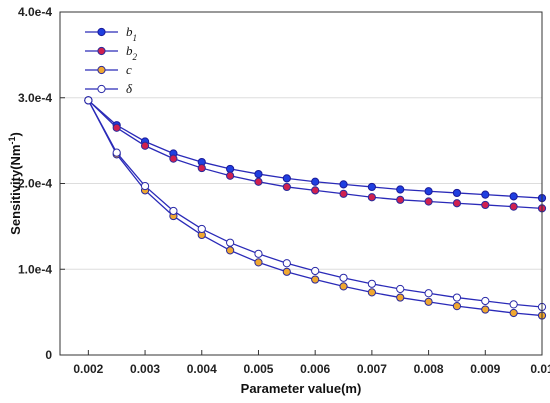 The width and height of the screenshot is (550, 403). Describe the element at coordinates (372, 369) in the screenshot. I see `x-tick-label-5: 0.007` at that location.